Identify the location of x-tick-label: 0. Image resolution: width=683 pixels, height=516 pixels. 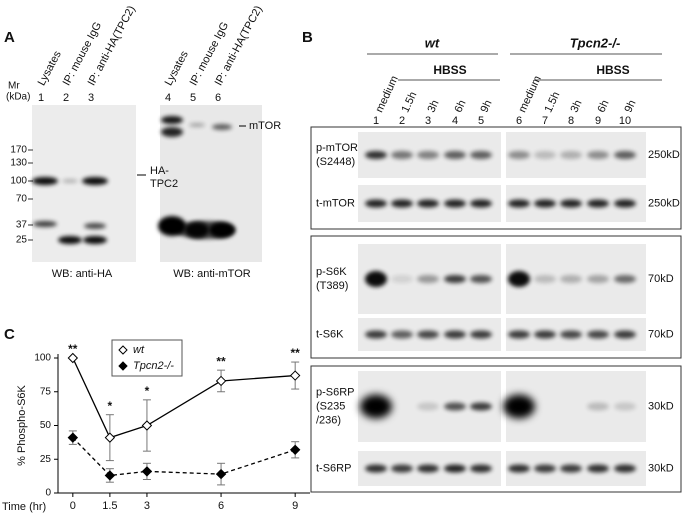
(73, 506).